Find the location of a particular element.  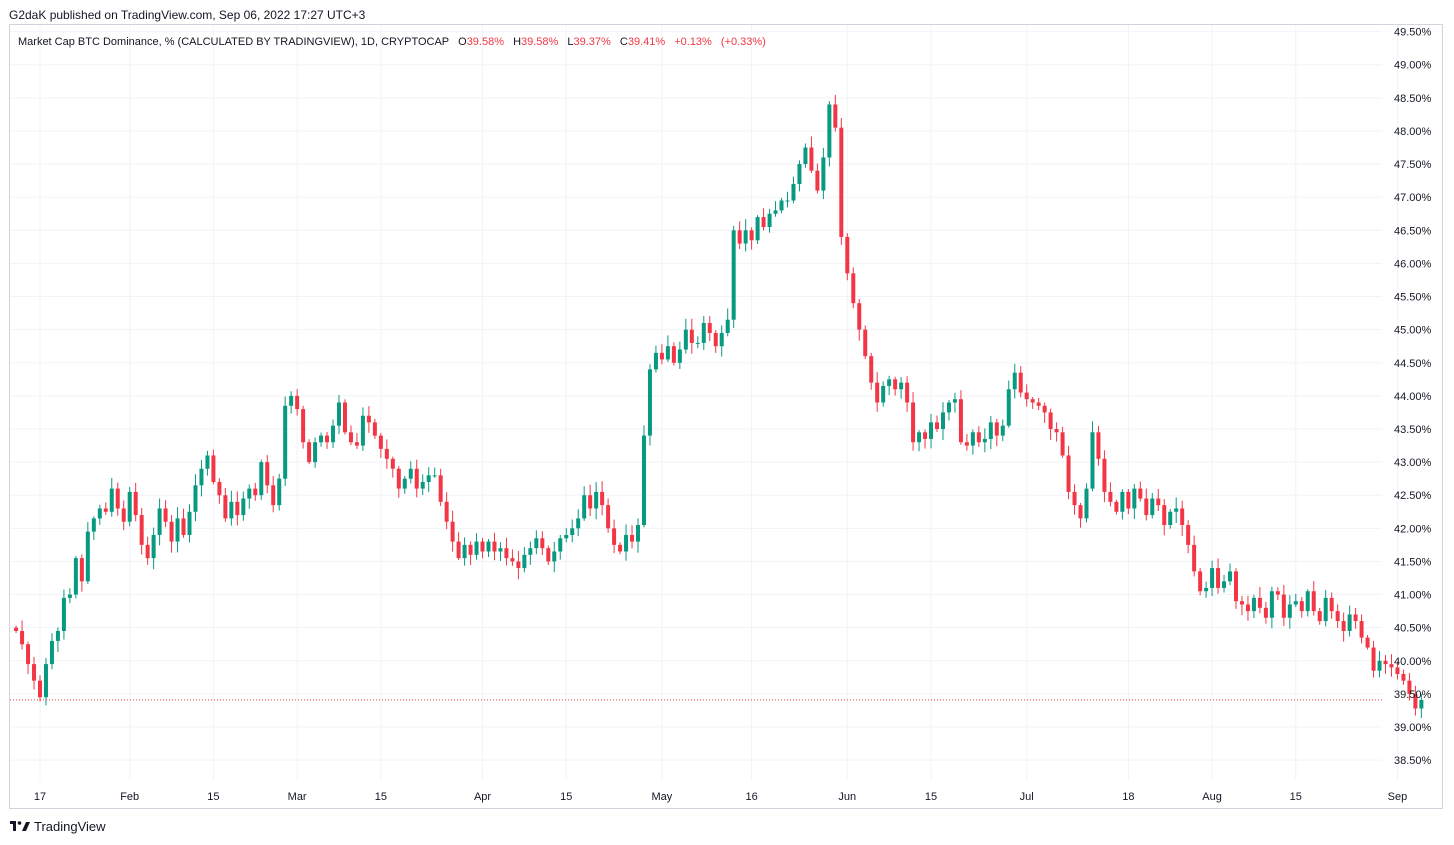

tradingview-logo: TradingView is located at coordinates (58, 826).